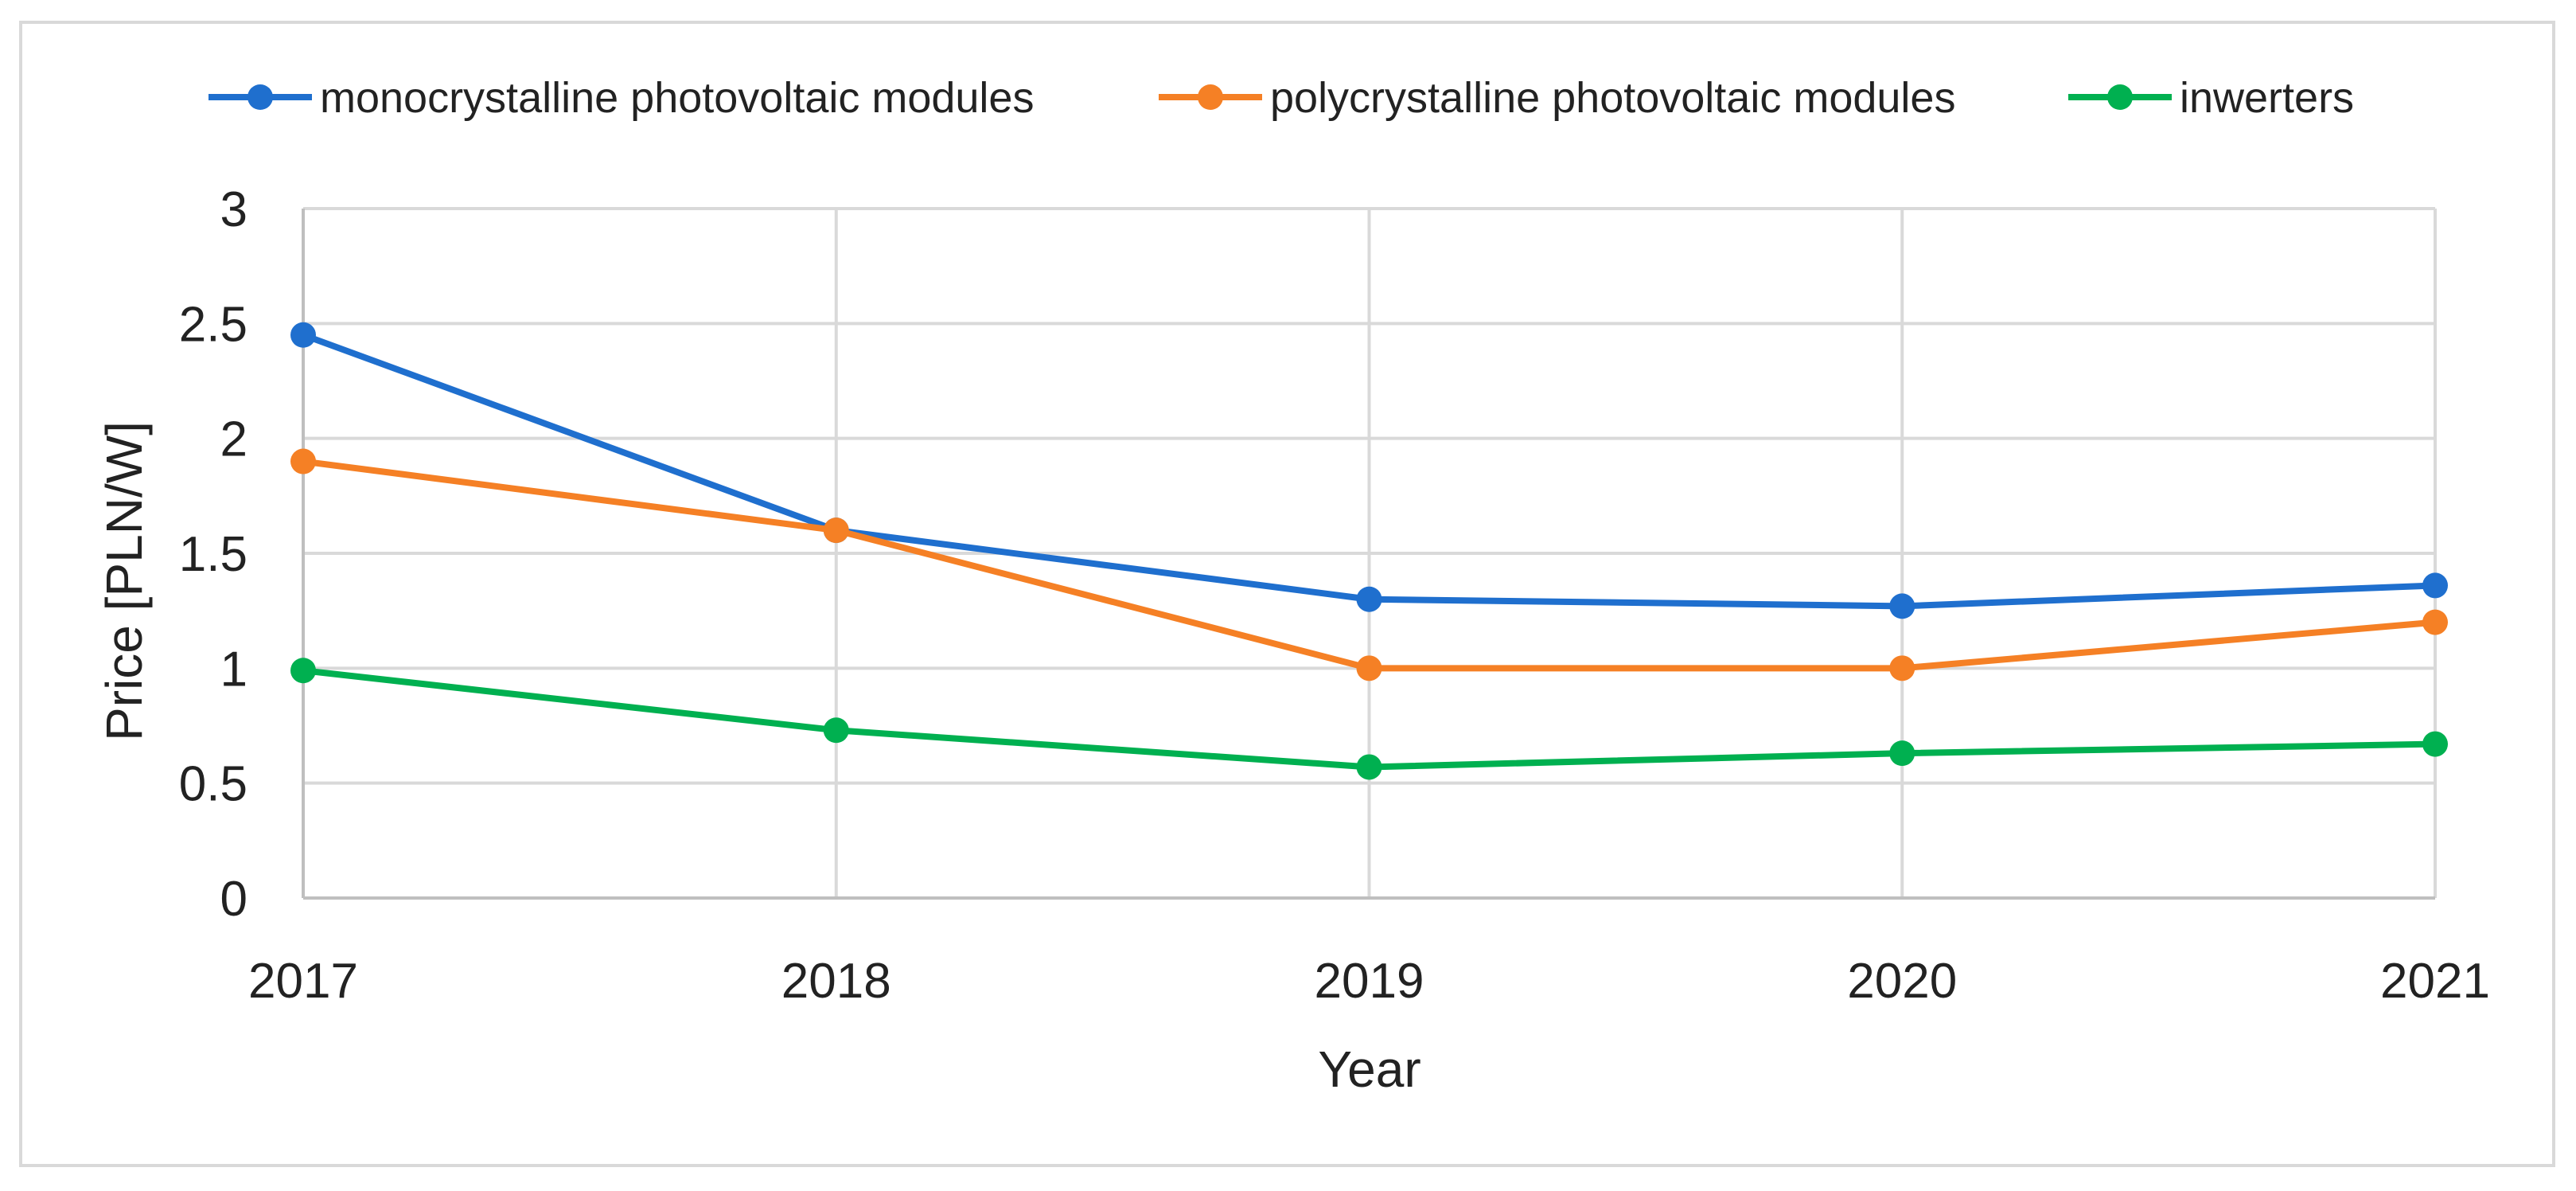 The width and height of the screenshot is (2576, 1191). I want to click on y-tick-label: 0, so click(233, 900).